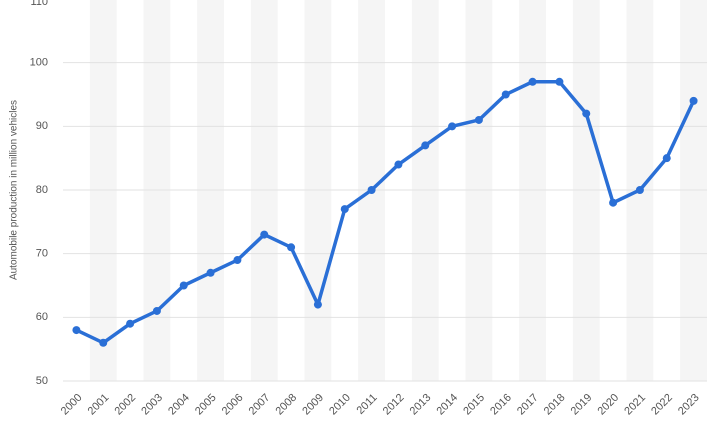 This screenshot has height=440, width=720. Describe the element at coordinates (42, 317) in the screenshot. I see `y-tick-label: 60` at that location.